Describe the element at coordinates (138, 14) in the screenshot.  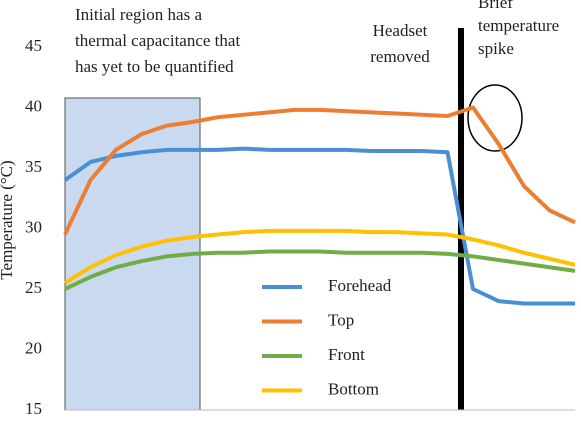
I see `annotation: Initial region has a` at that location.